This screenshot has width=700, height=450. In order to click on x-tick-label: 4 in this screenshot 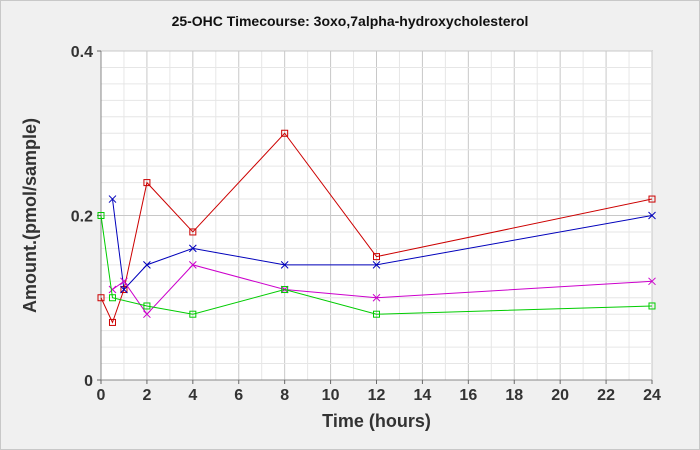, I will do `click(192, 395)`.